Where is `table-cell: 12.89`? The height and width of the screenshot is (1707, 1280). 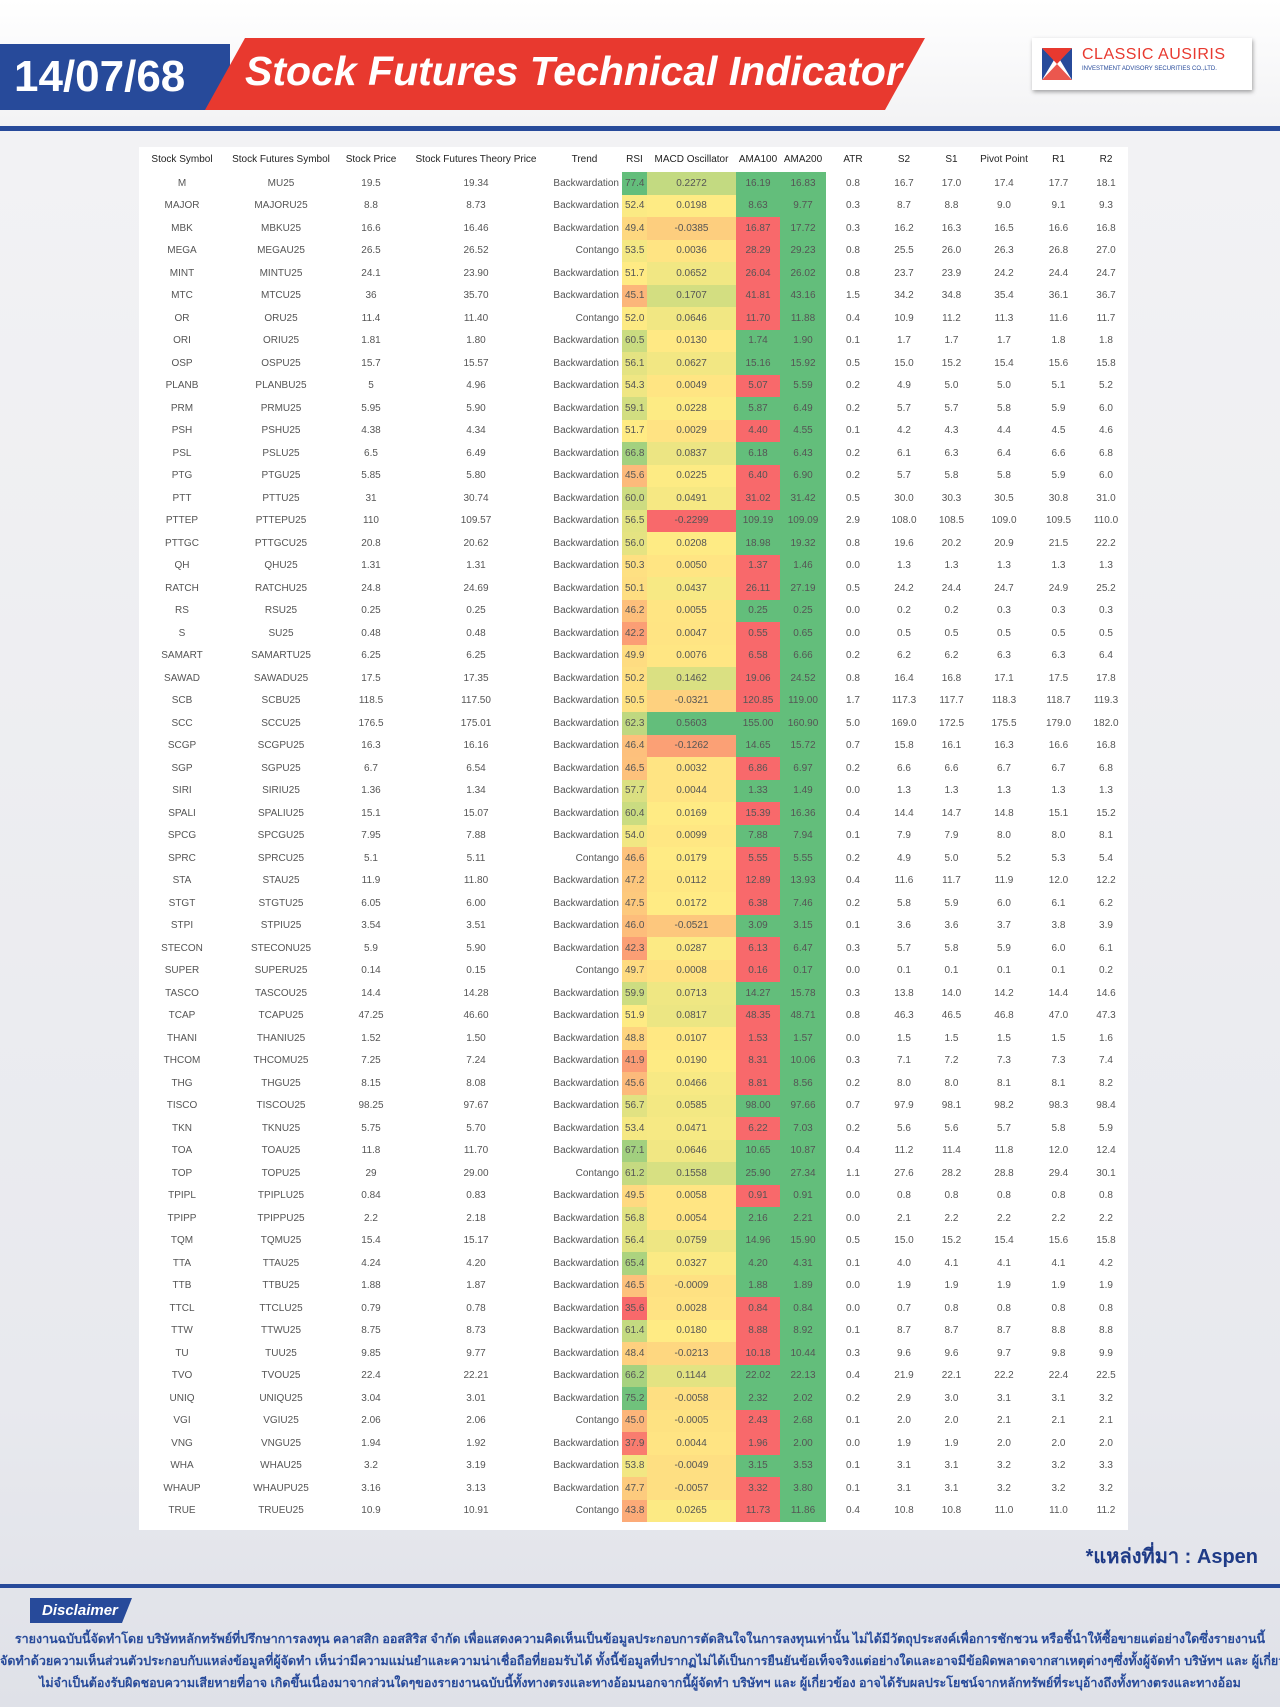 table-cell: 12.89 is located at coordinates (758, 880).